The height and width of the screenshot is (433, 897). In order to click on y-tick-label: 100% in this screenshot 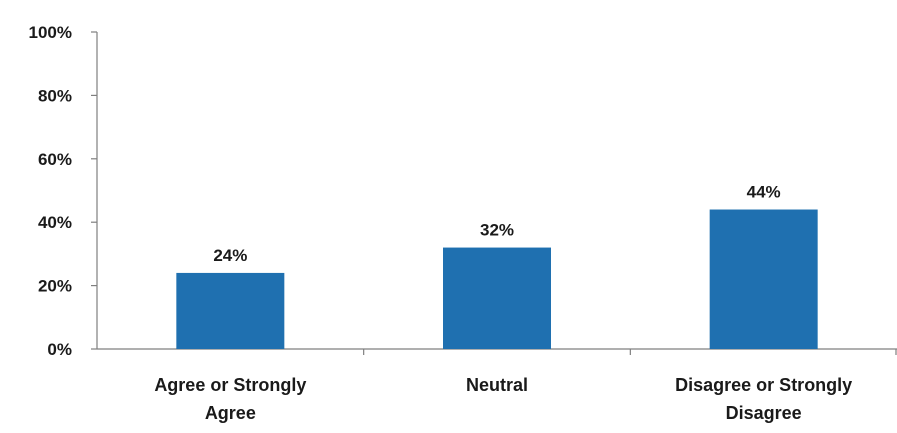, I will do `click(50, 32)`.